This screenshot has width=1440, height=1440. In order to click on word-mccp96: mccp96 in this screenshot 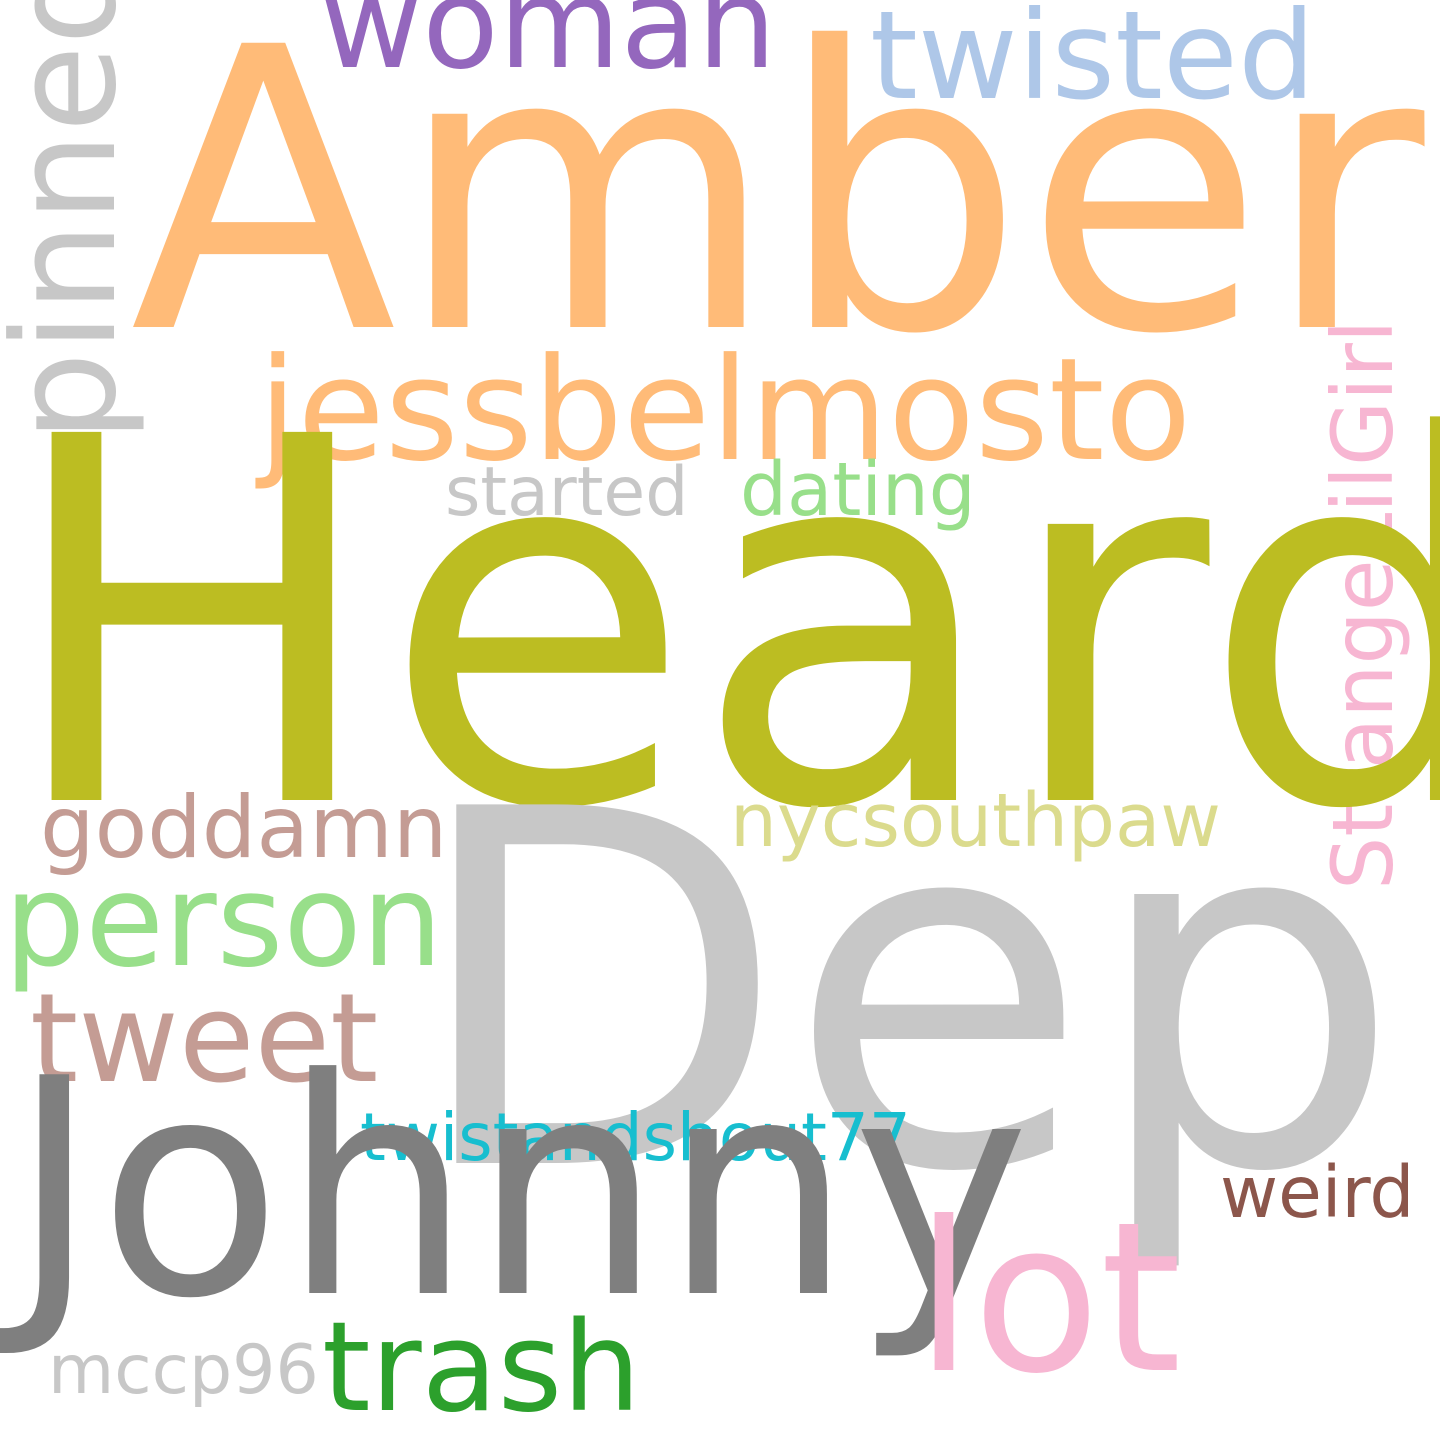, I will do `click(183, 1370)`.